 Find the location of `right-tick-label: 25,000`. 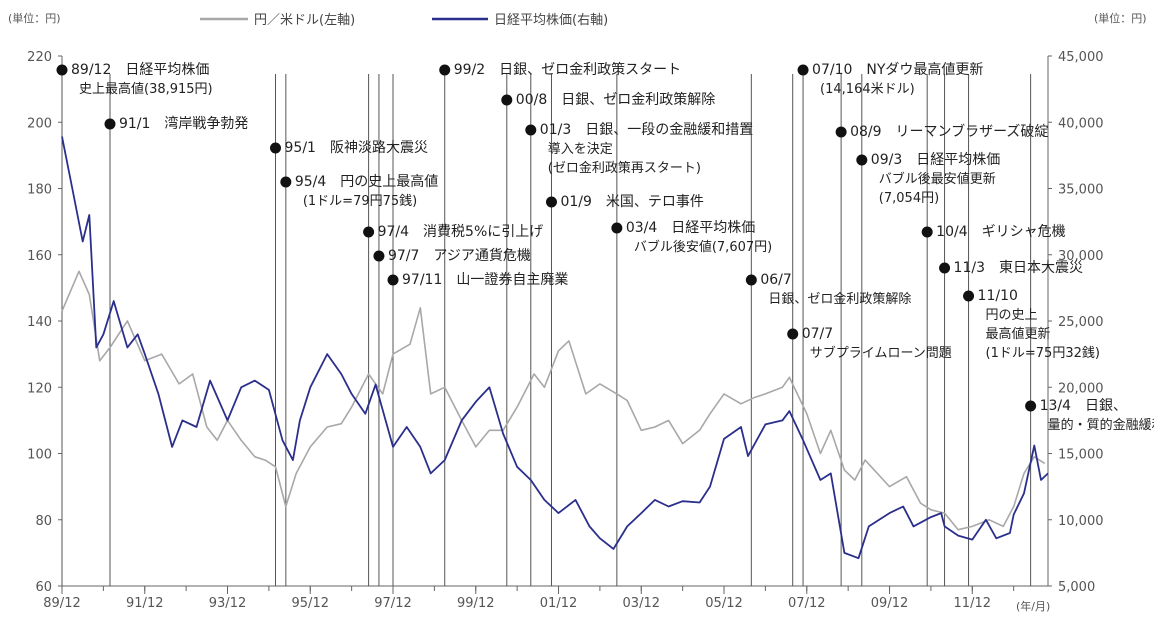

right-tick-label: 25,000 is located at coordinates (1081, 322).